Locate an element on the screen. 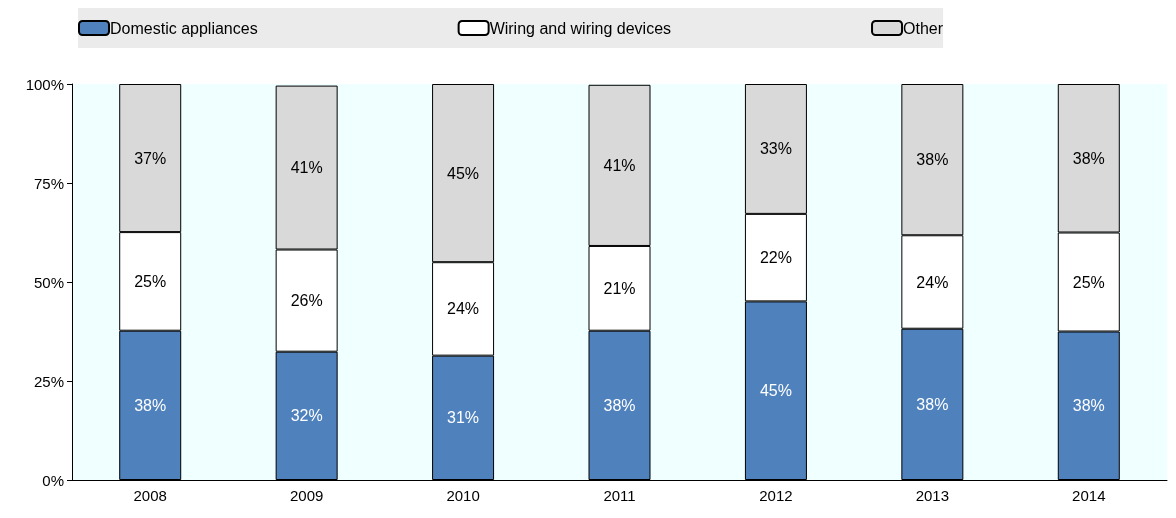 This screenshot has width=1176, height=518. x-tick-label: 2012 is located at coordinates (776, 495).